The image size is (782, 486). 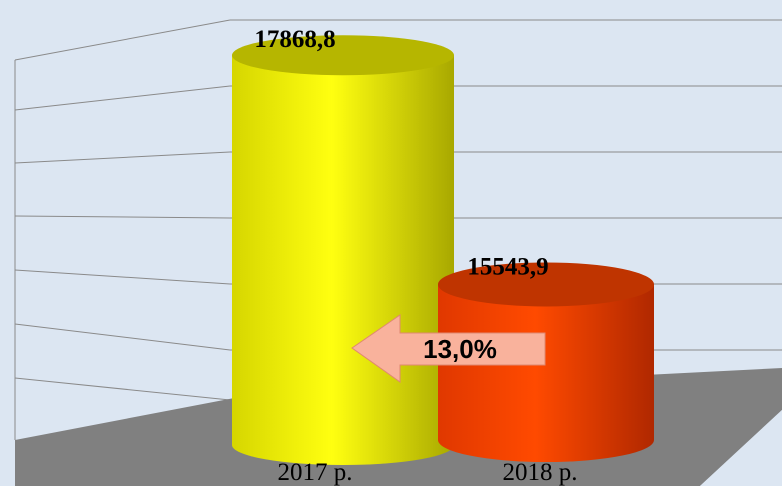 What do you see at coordinates (741, 448) in the screenshot?
I see `floor-edge` at bounding box center [741, 448].